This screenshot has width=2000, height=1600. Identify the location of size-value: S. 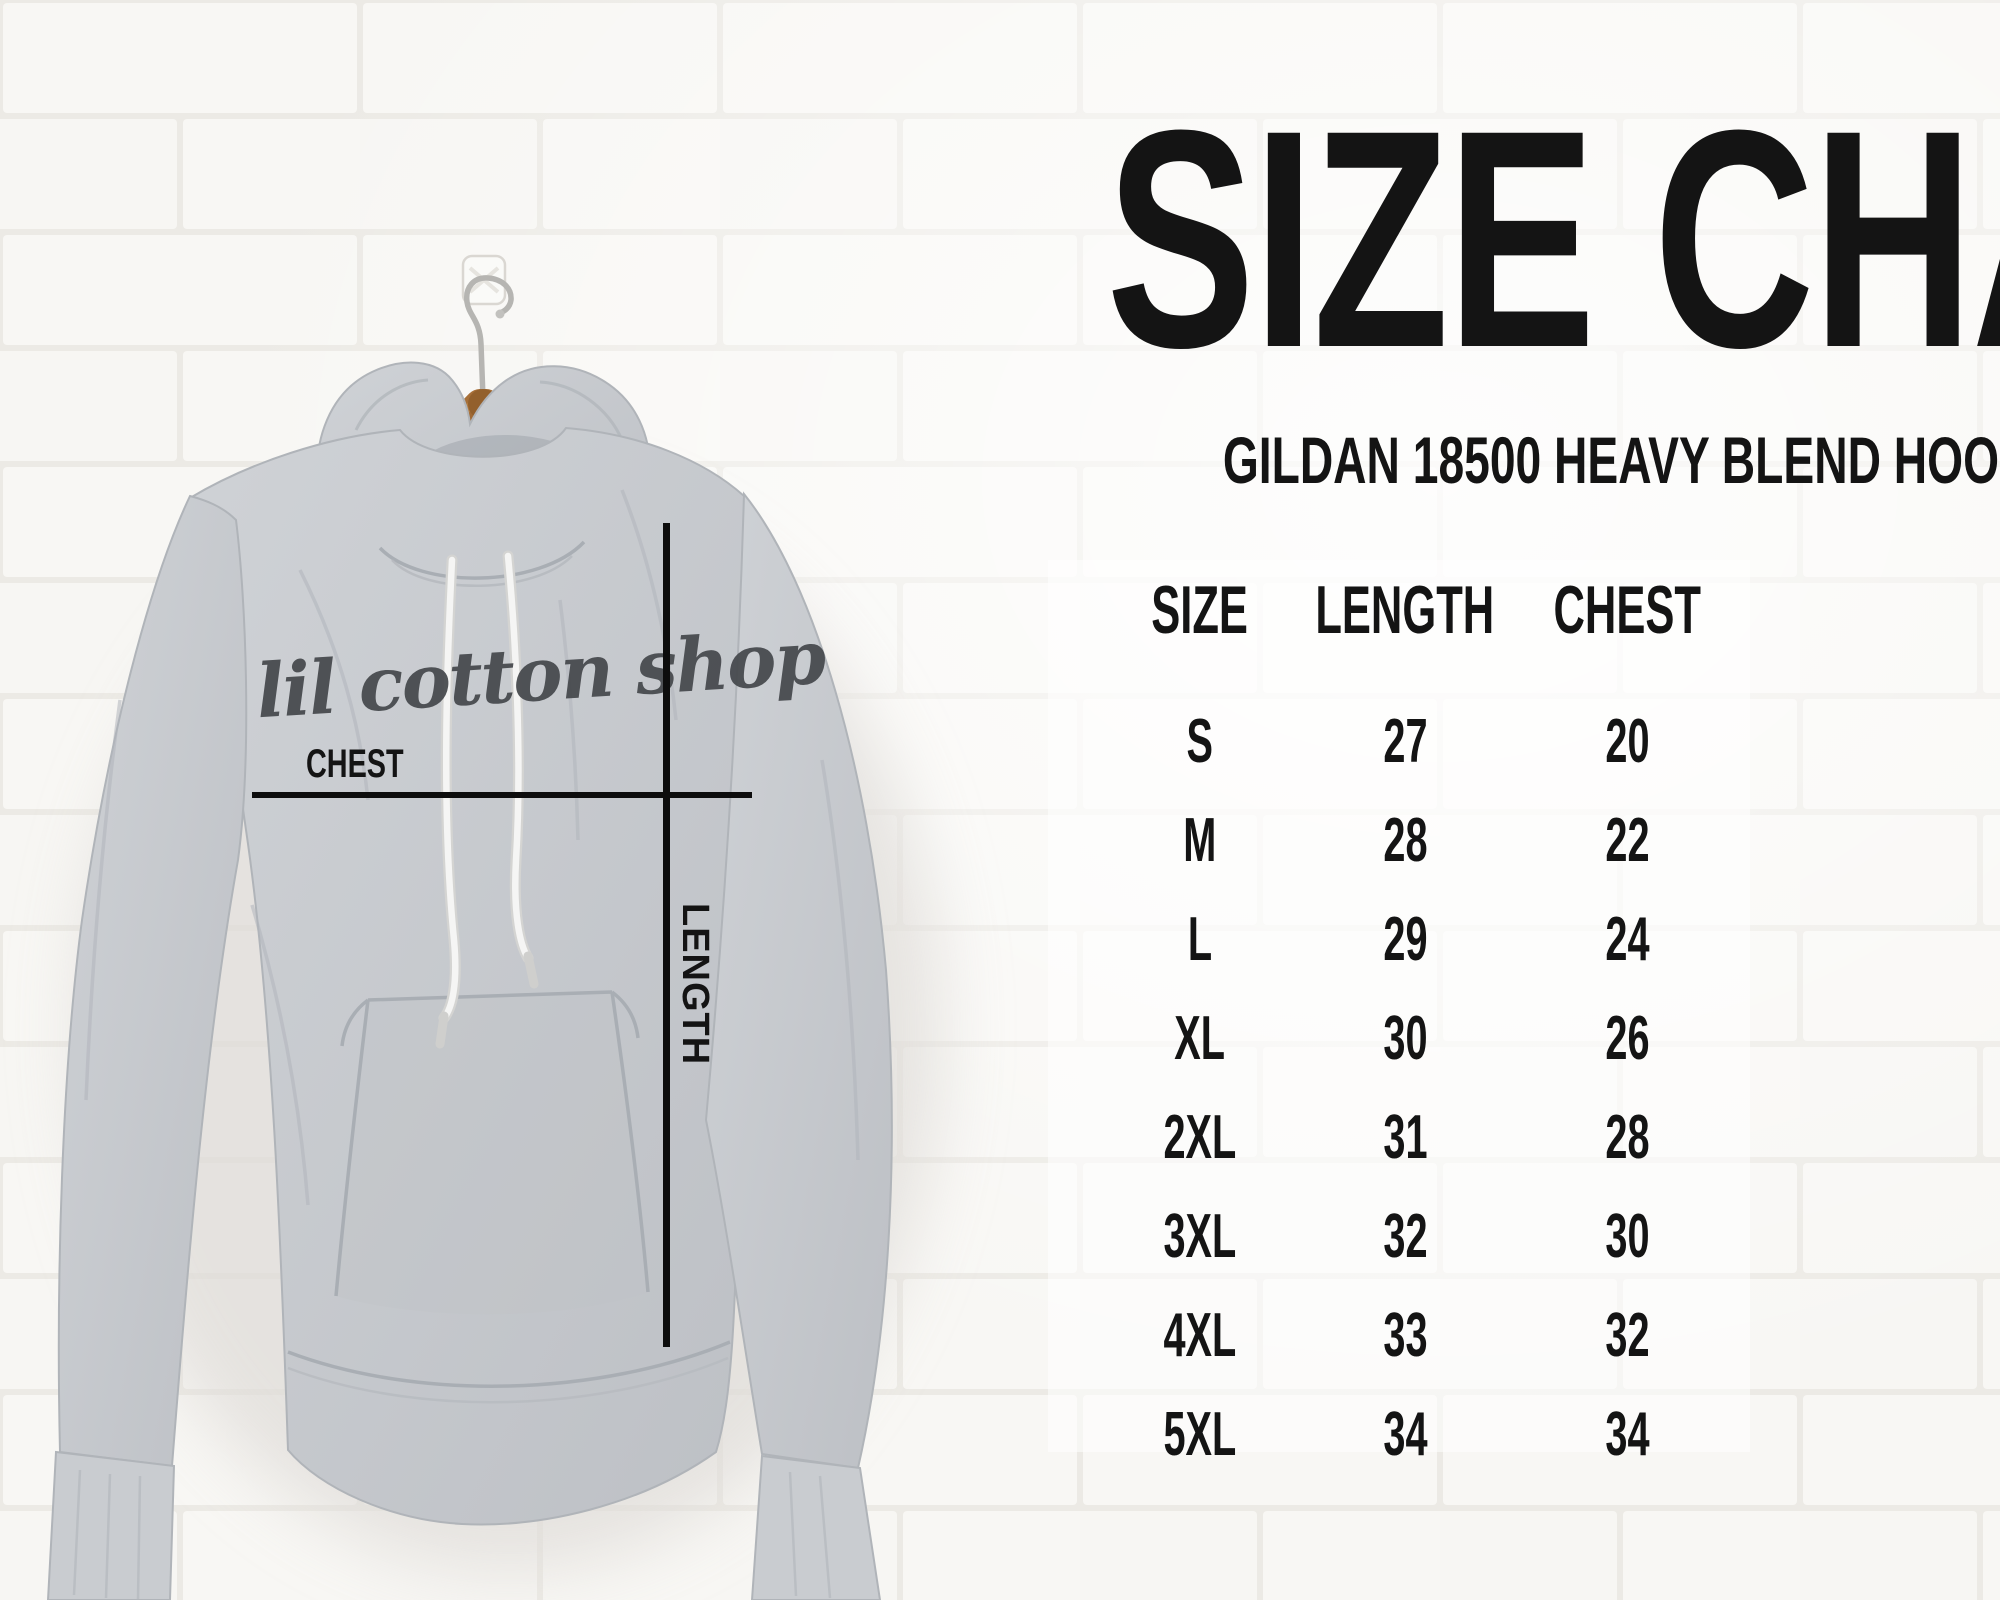
(1200, 741).